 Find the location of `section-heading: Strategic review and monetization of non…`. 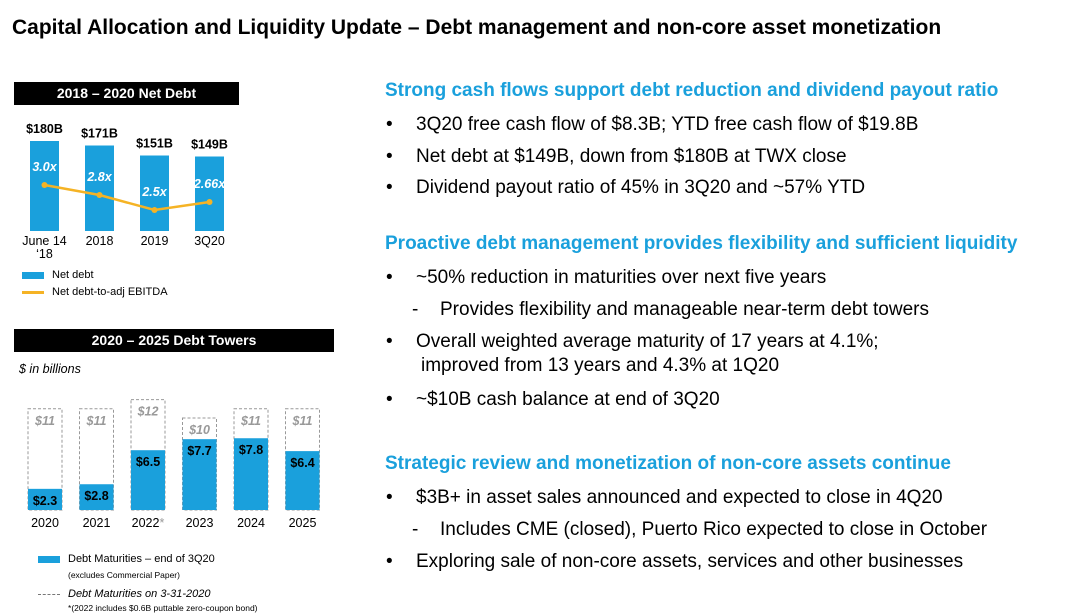

section-heading: Strategic review and monetization of non… is located at coordinates (668, 463).